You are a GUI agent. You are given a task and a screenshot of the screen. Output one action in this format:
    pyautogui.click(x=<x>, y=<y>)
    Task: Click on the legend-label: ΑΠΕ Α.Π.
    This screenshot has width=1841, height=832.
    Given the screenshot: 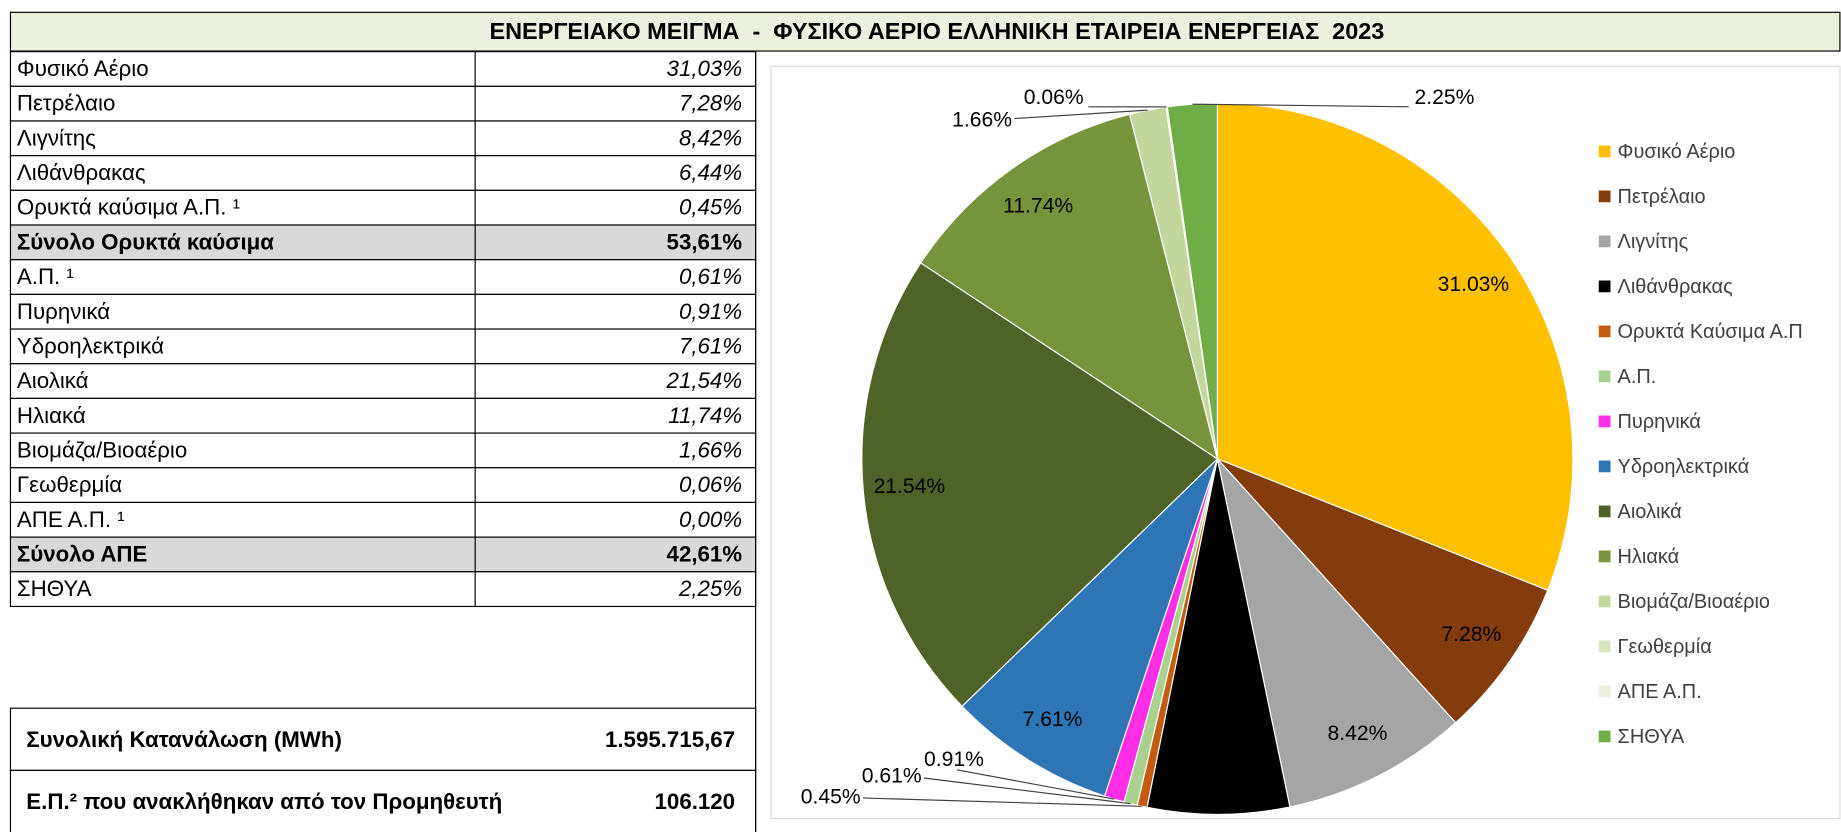 What is the action you would take?
    pyautogui.click(x=1660, y=692)
    